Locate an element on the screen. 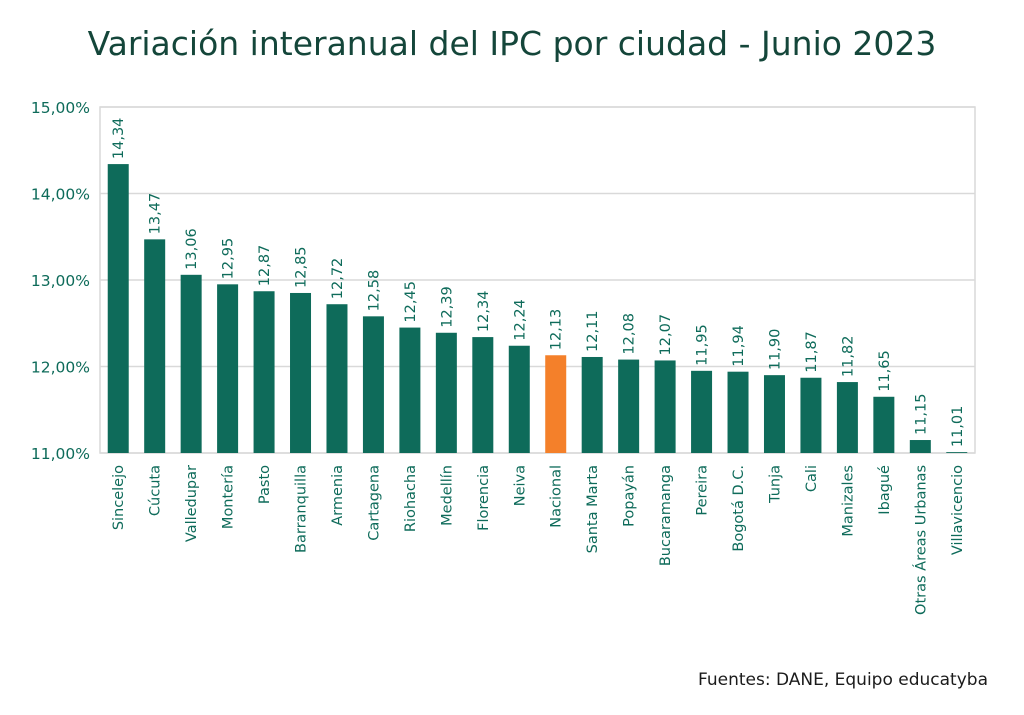 The width and height of the screenshot is (1024, 715). data-label: 11,65 is located at coordinates (885, 371).